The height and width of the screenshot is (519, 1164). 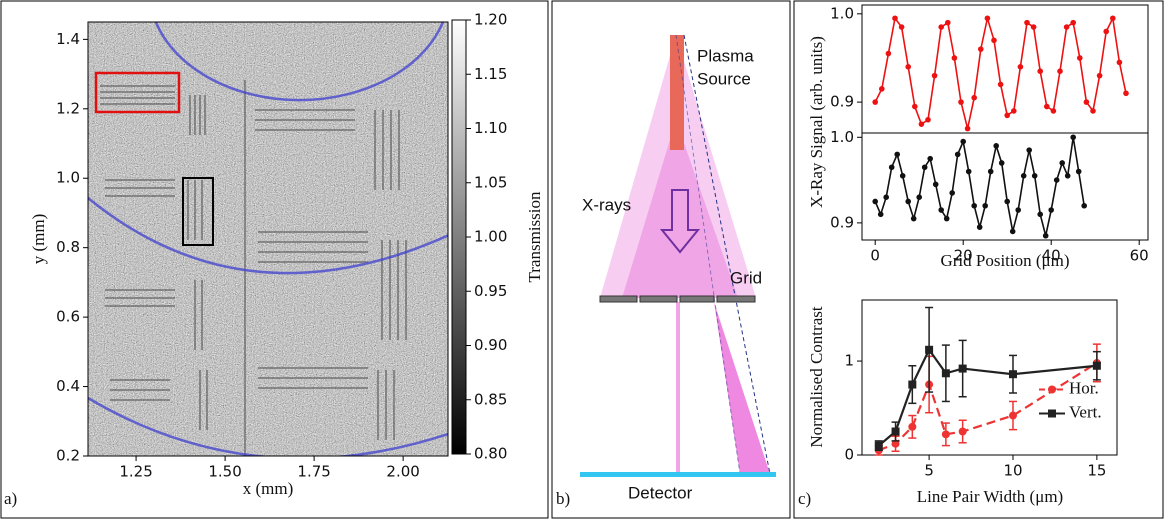 I want to click on panel-label: a), so click(x=10, y=498).